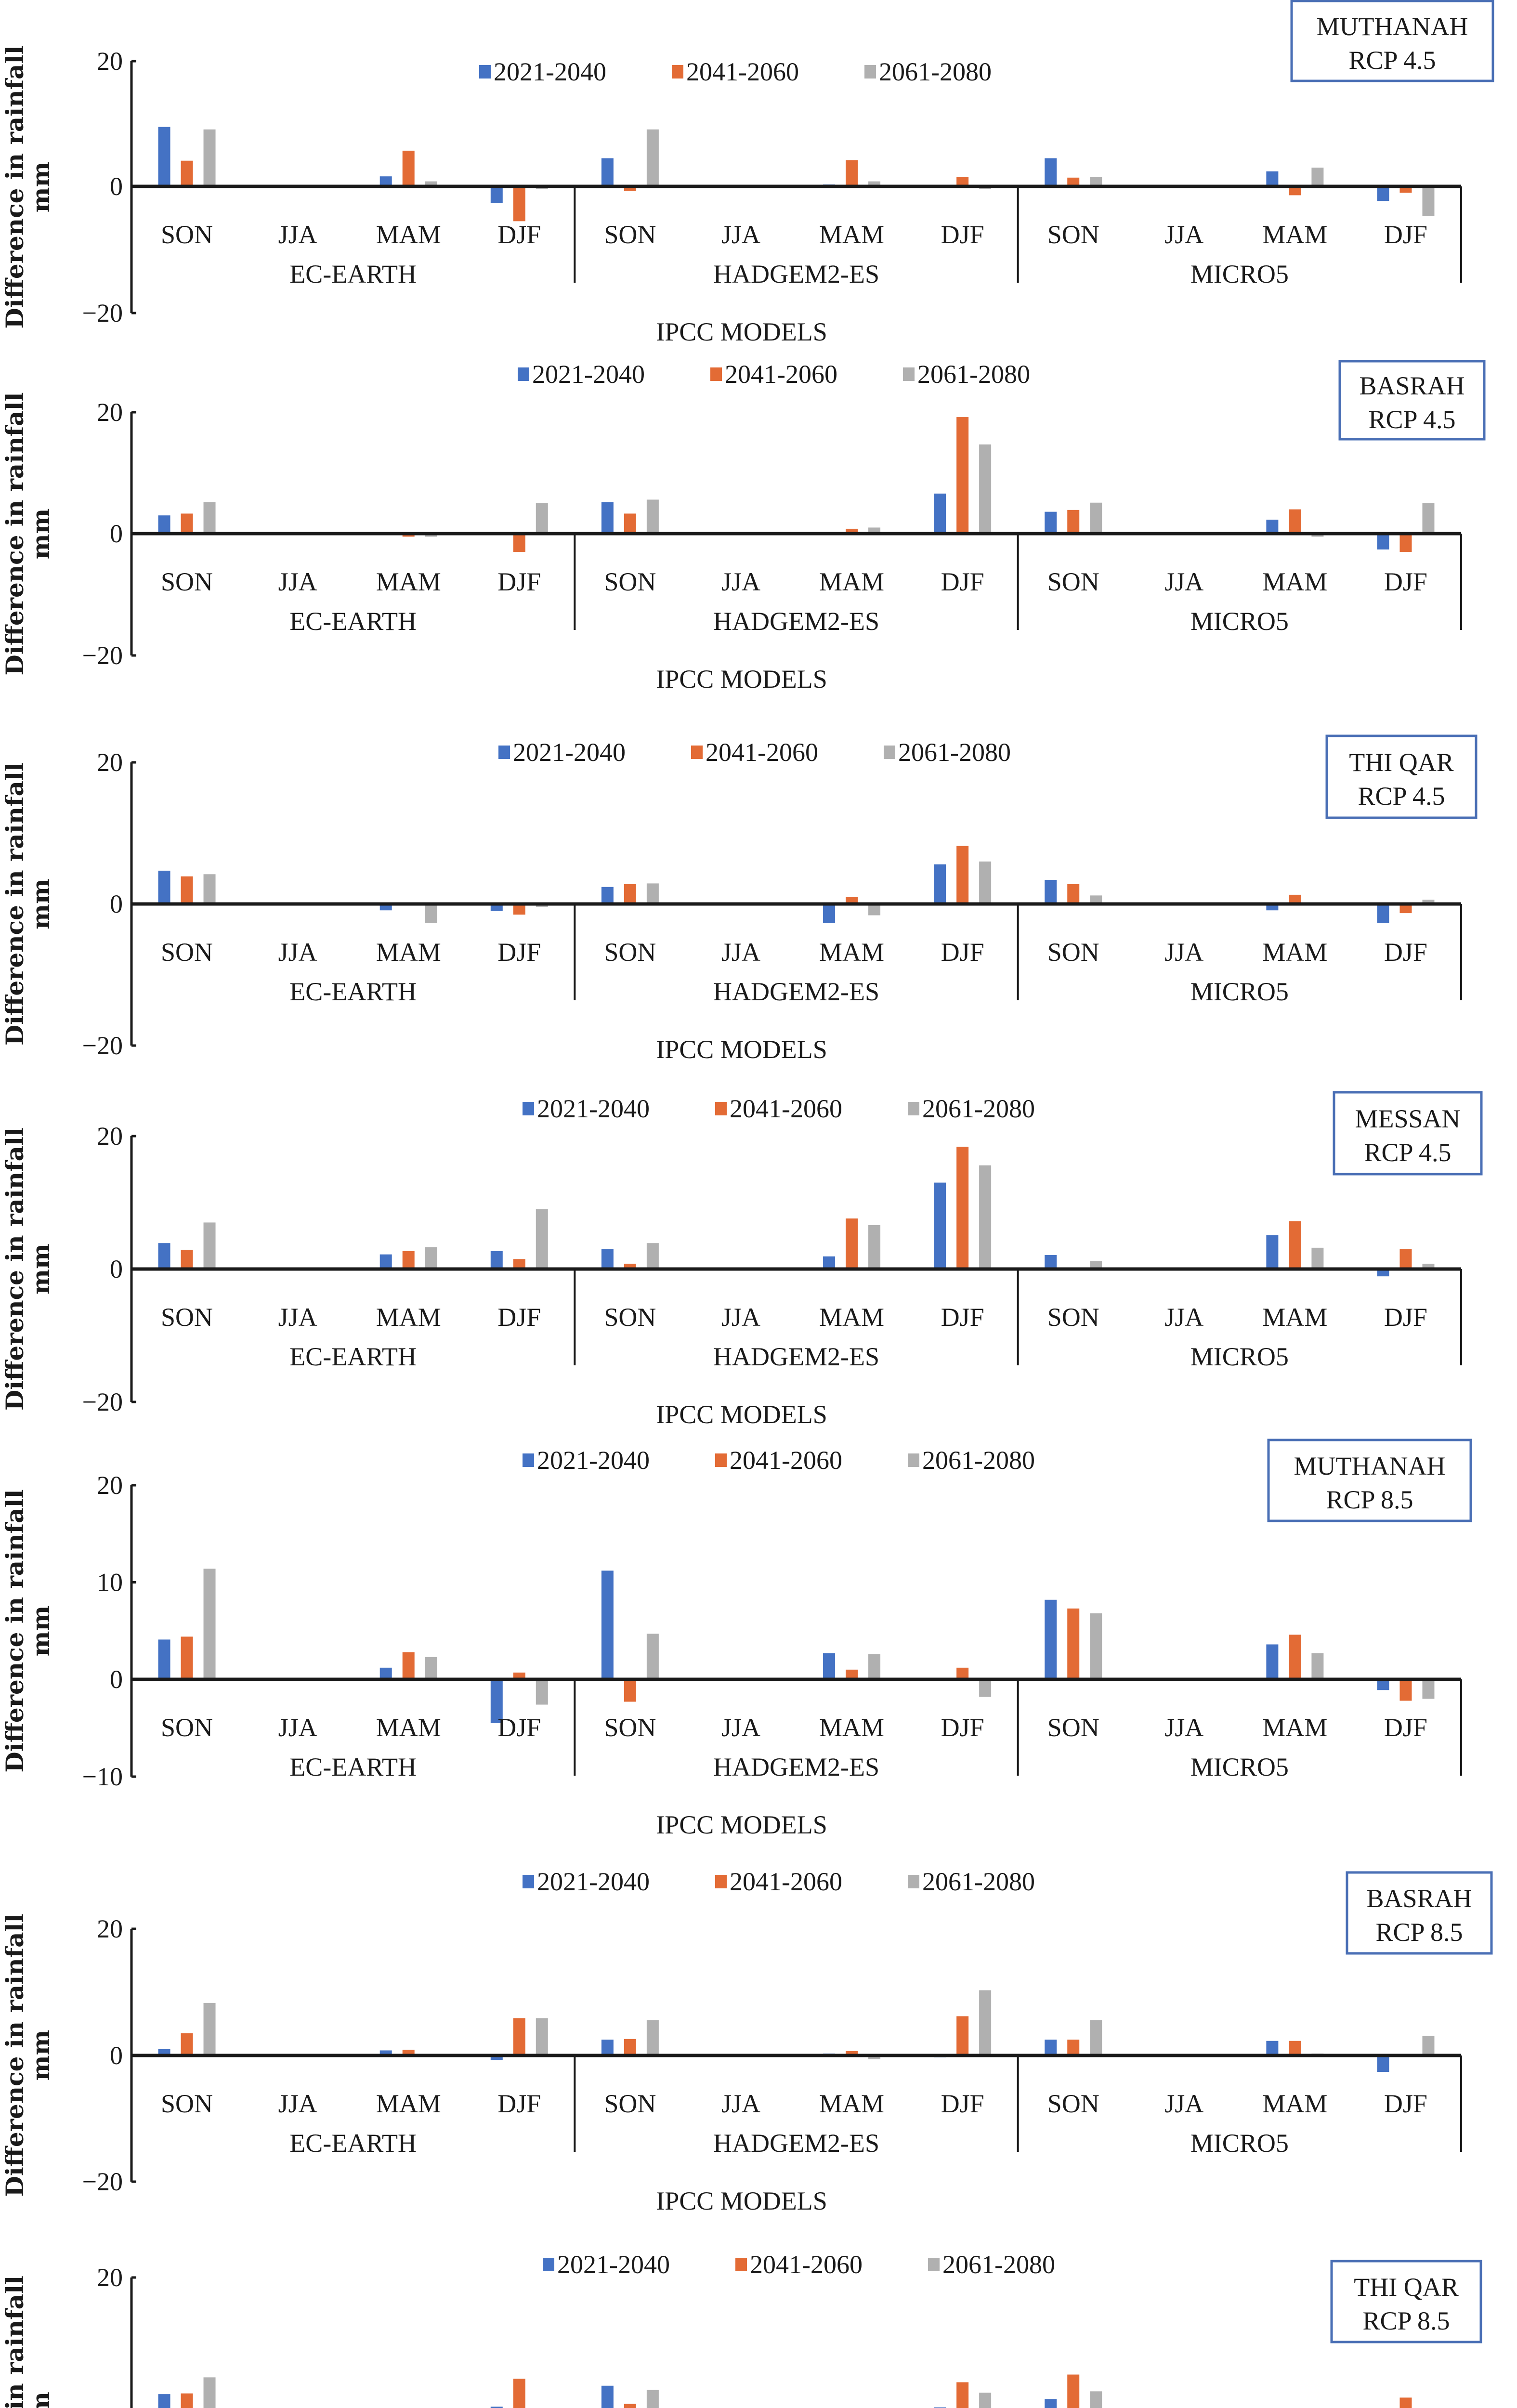  What do you see at coordinates (431, 1668) in the screenshot?
I see `bar-ec-earth-mam-2061-2080` at bounding box center [431, 1668].